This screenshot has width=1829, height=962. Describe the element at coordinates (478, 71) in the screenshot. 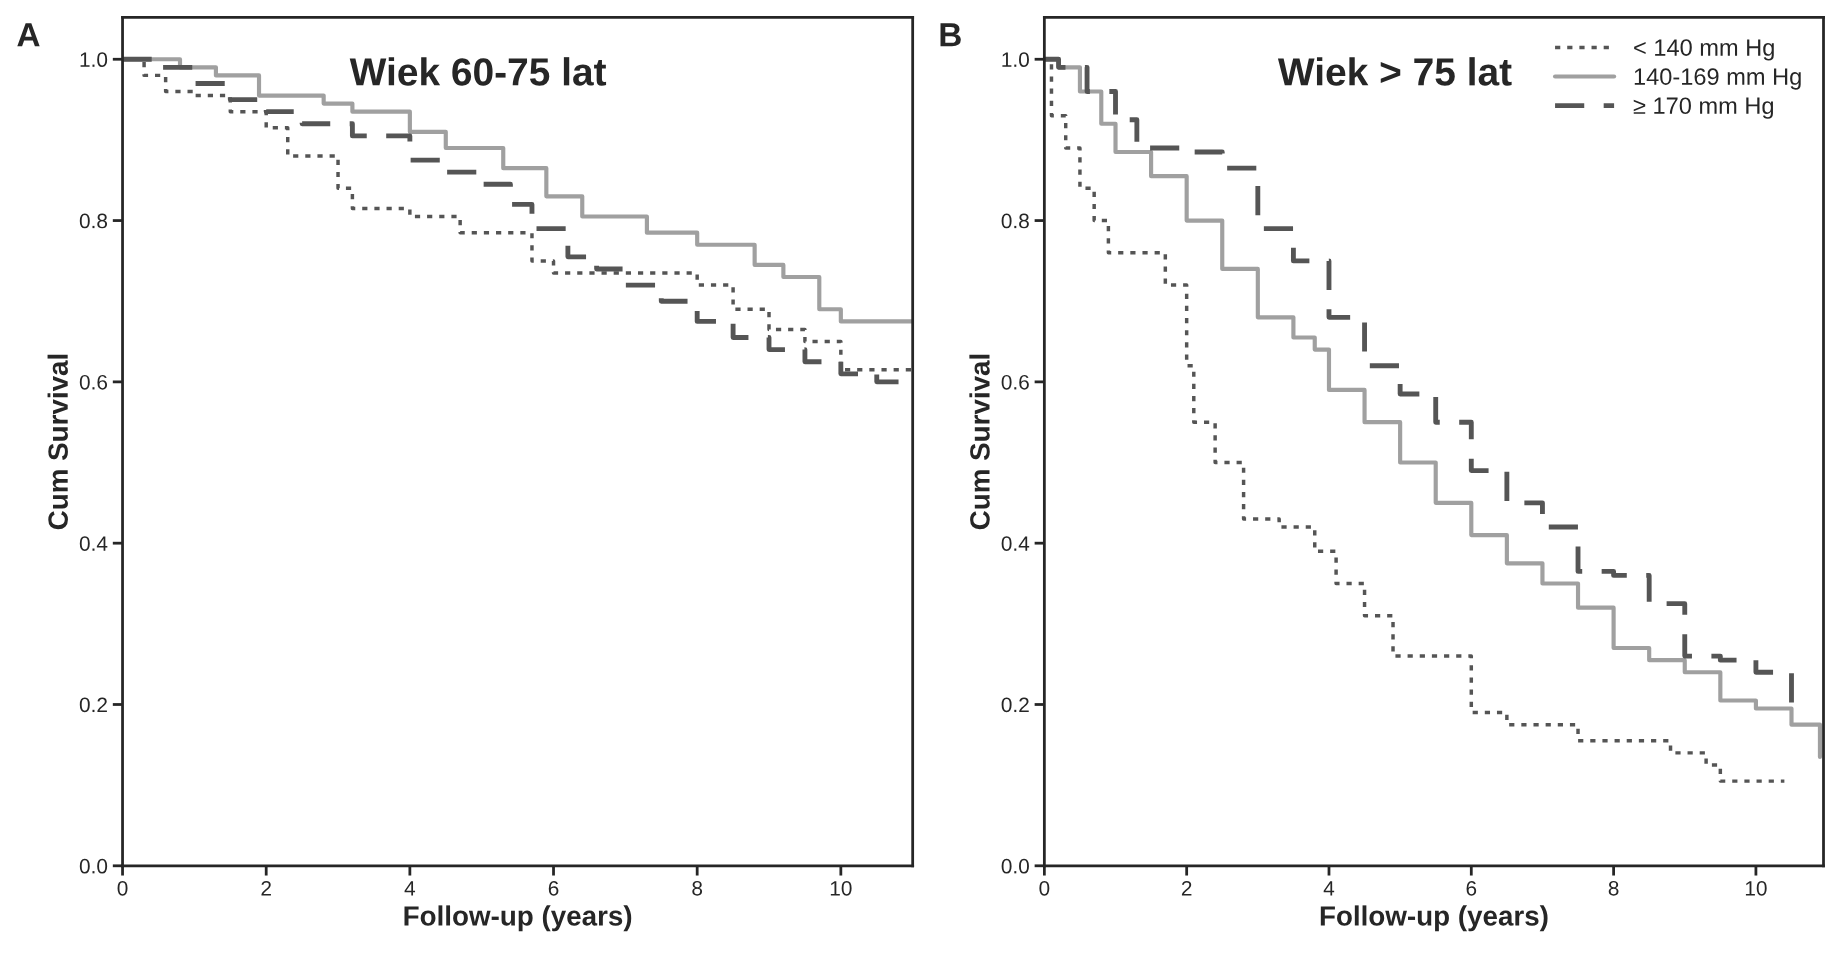

I see `text: Wiek 60-75 lat` at that location.